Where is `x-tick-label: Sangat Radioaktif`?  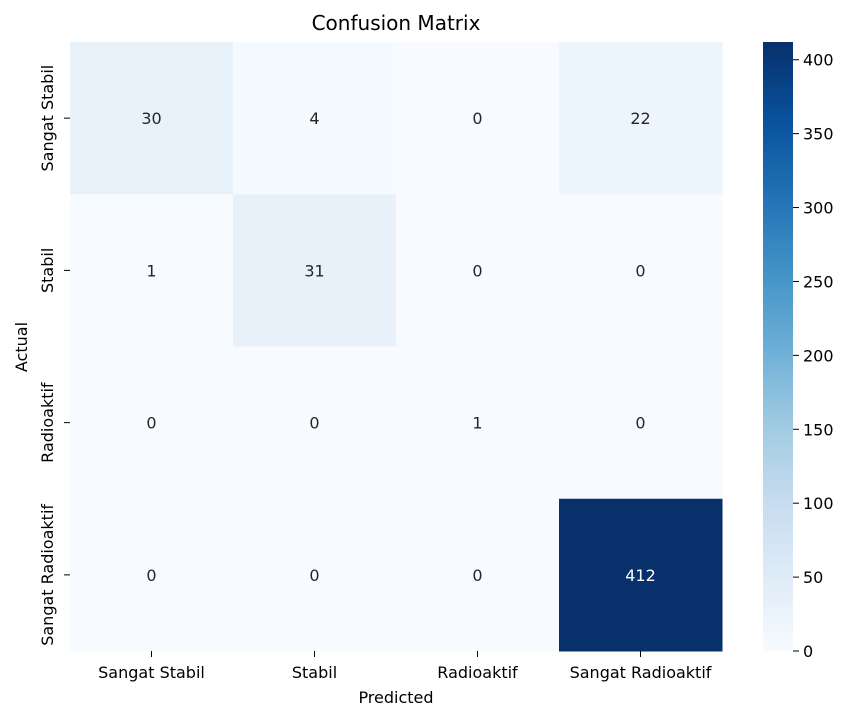 x-tick-label: Sangat Radioaktif is located at coordinates (641, 672).